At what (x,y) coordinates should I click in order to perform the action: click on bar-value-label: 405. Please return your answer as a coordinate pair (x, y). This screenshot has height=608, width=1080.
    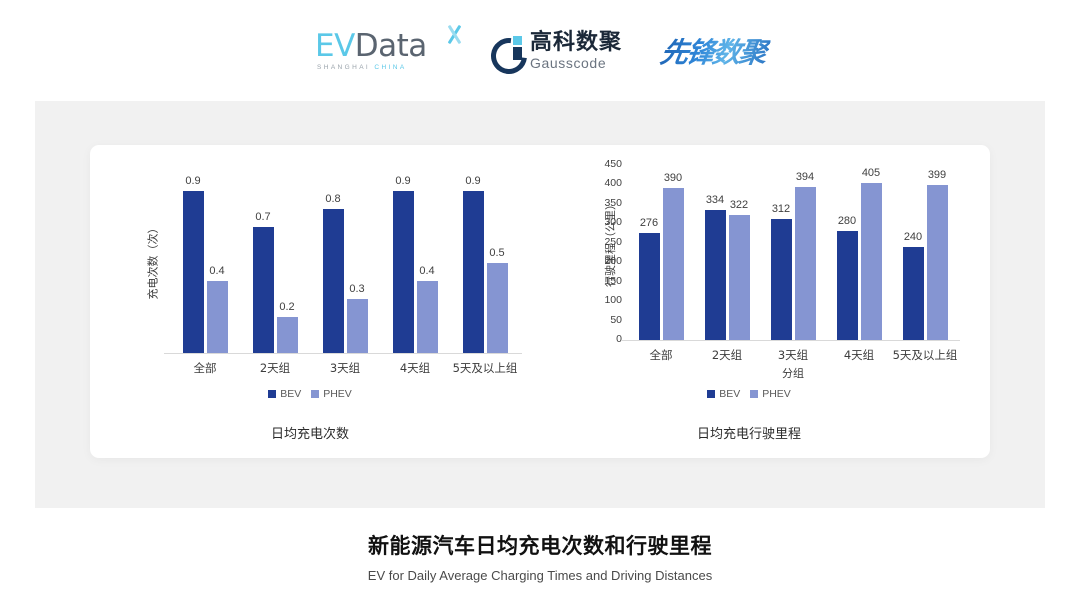
    Looking at the image, I should click on (871, 172).